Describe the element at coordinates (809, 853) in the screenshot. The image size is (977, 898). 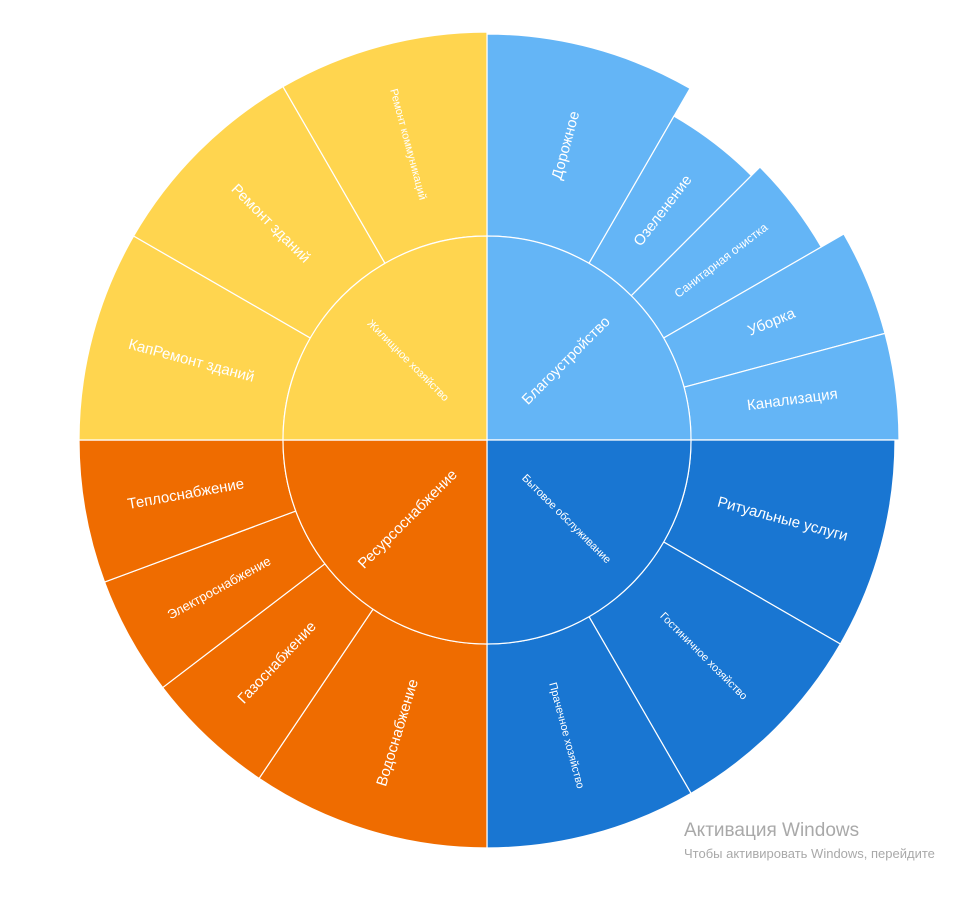
I see `activation-watermark-text: Чтобы активировать Windows, перейдите` at that location.